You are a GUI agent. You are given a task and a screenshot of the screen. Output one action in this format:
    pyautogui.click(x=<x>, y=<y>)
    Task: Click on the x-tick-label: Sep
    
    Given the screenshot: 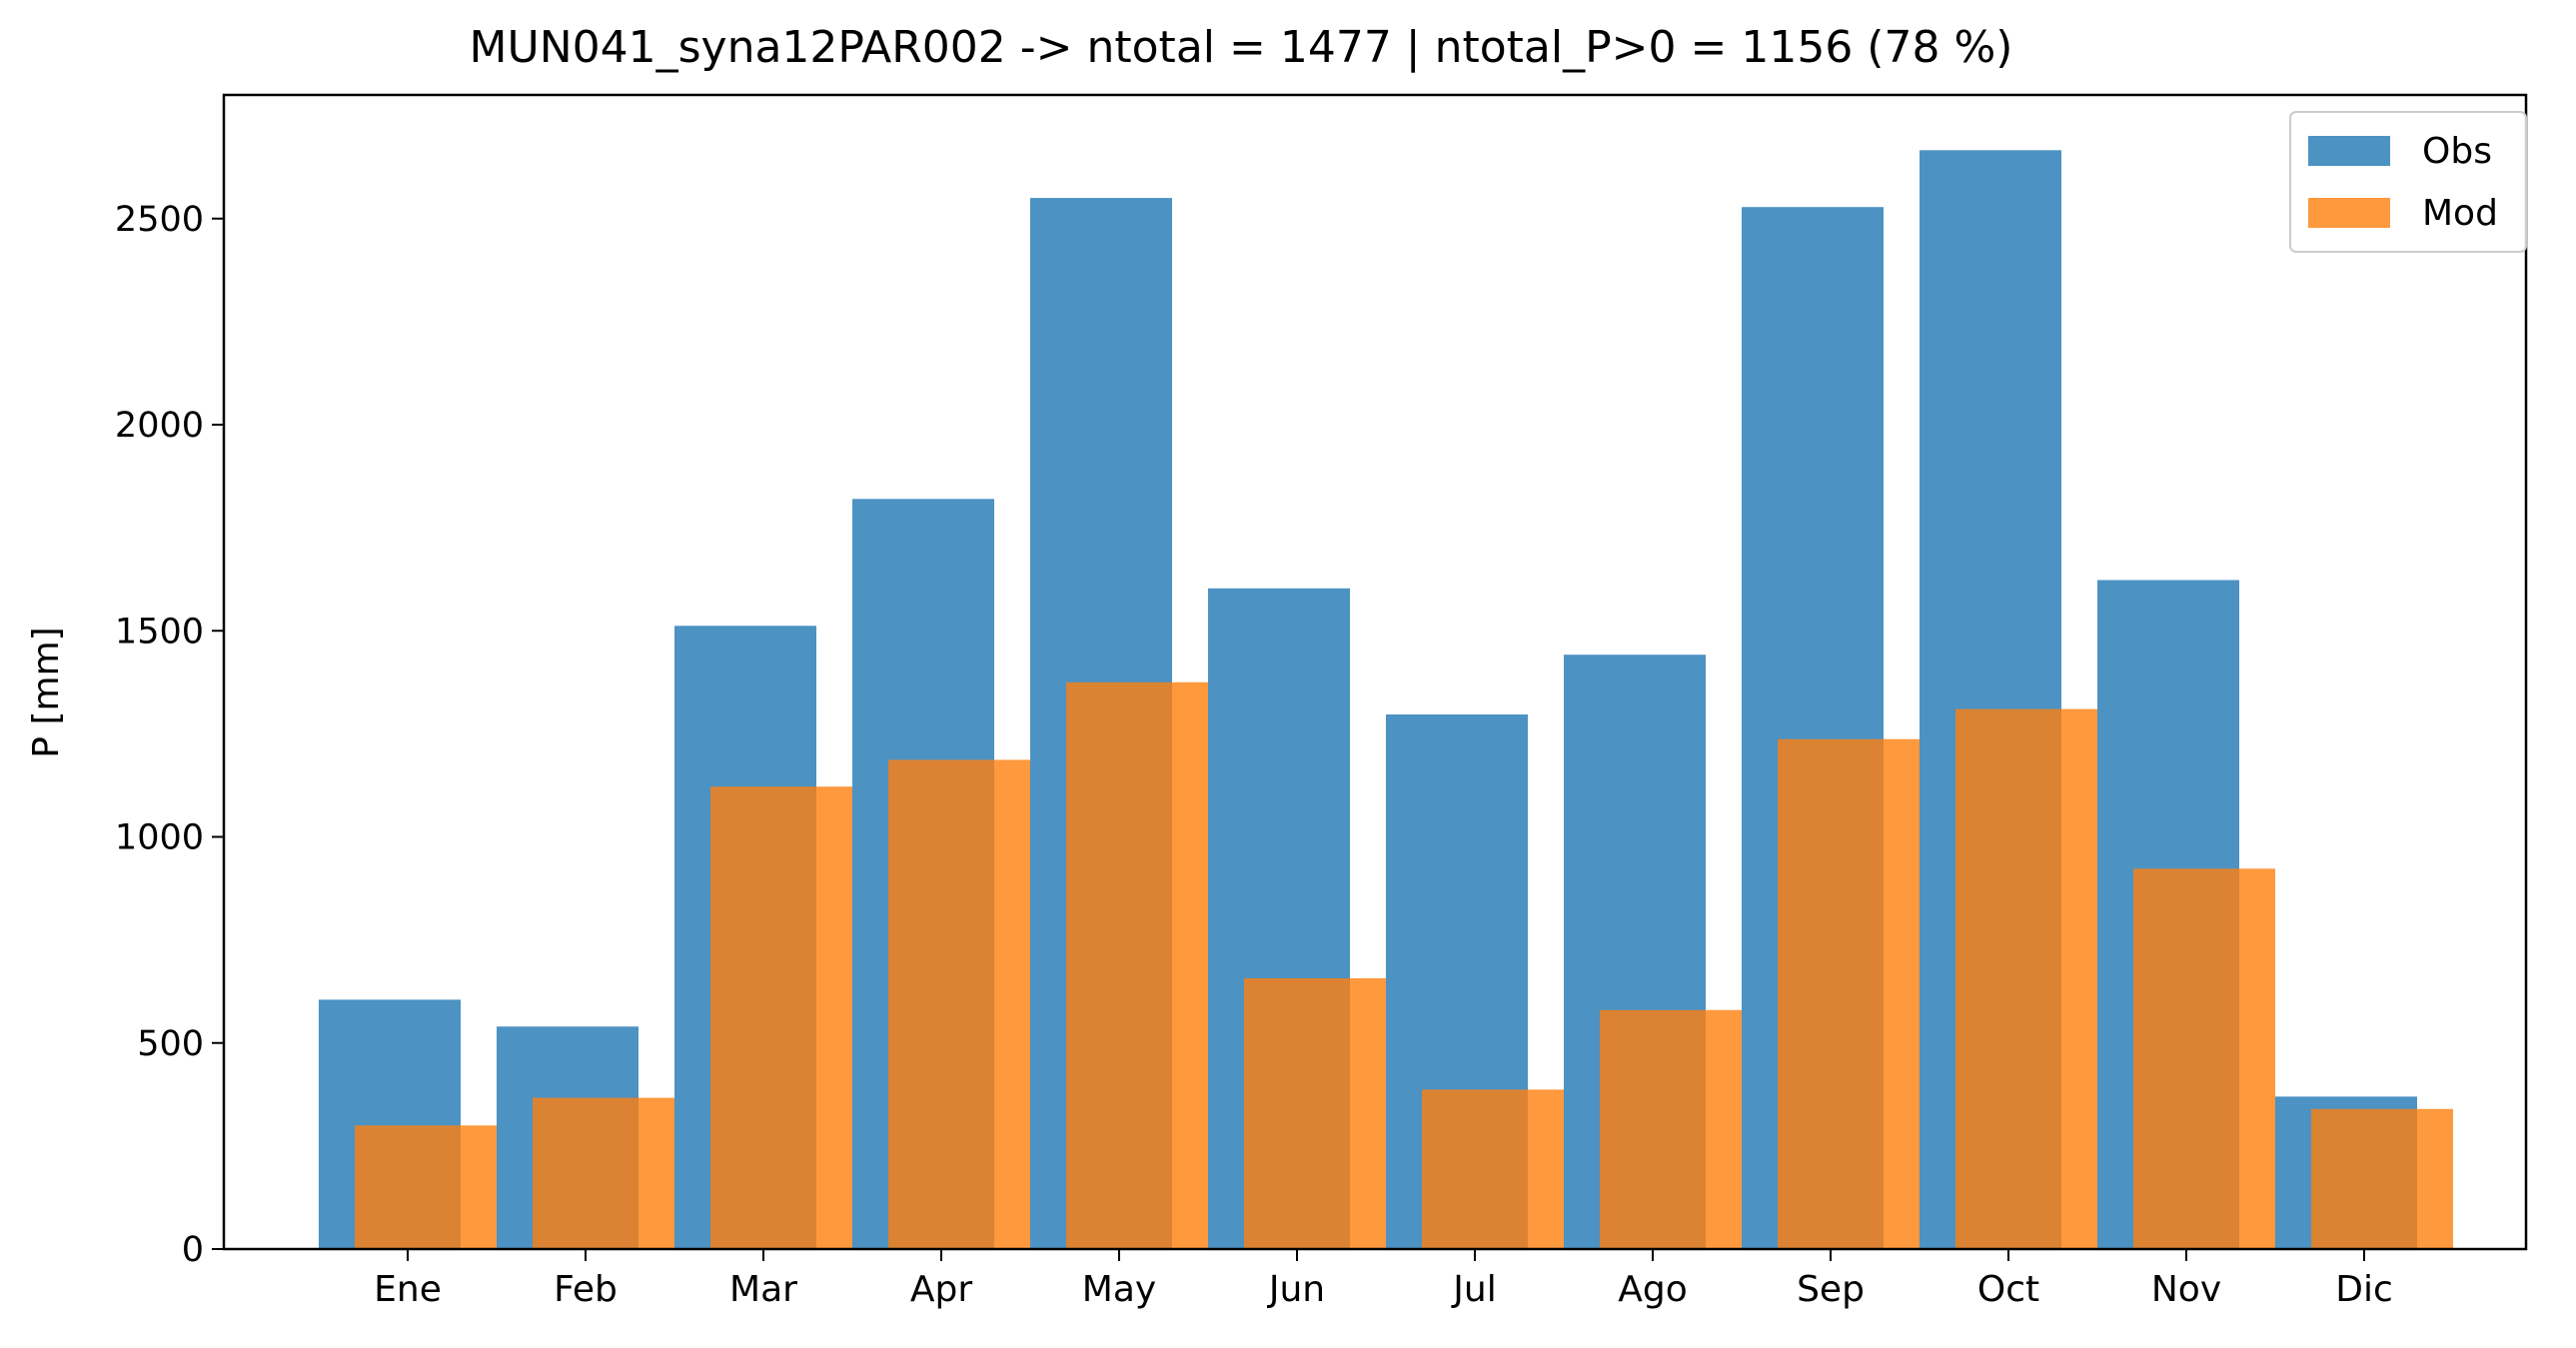 What is the action you would take?
    pyautogui.click(x=1831, y=1290)
    